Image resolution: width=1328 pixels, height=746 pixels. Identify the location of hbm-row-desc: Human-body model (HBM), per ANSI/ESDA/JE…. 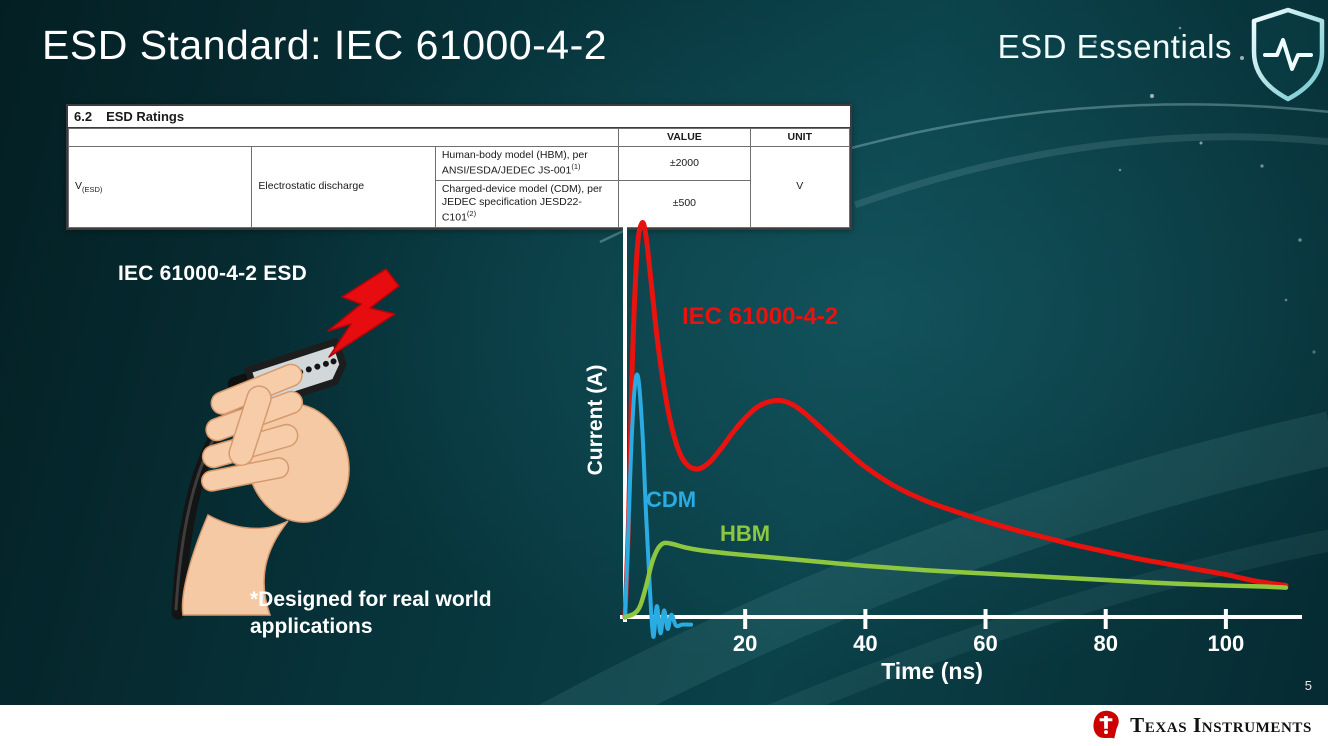
(527, 163).